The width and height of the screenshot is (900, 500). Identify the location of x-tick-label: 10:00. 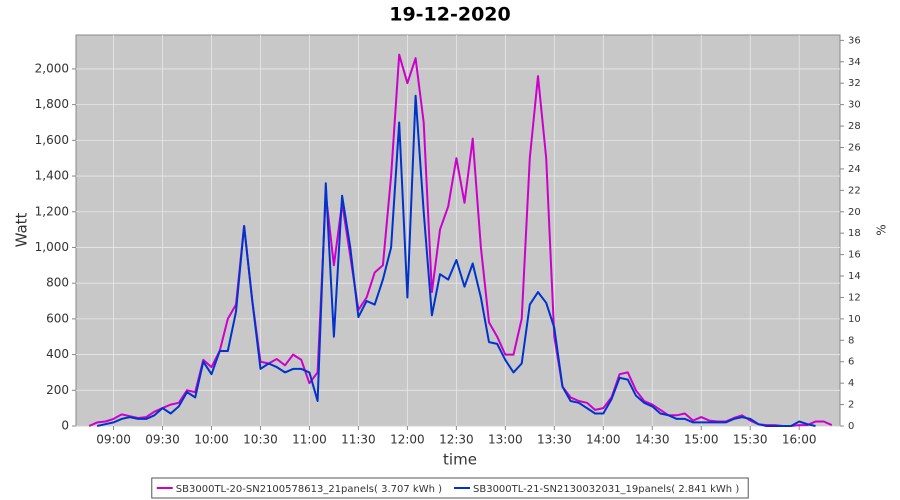
(211, 440).